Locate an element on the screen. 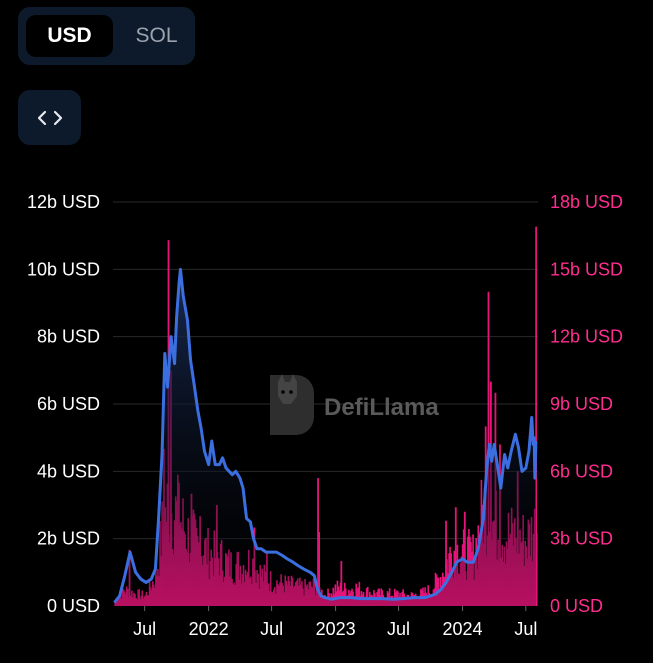 Image resolution: width=653 pixels, height=663 pixels. left-tick-label: 12b USD is located at coordinates (63, 202).